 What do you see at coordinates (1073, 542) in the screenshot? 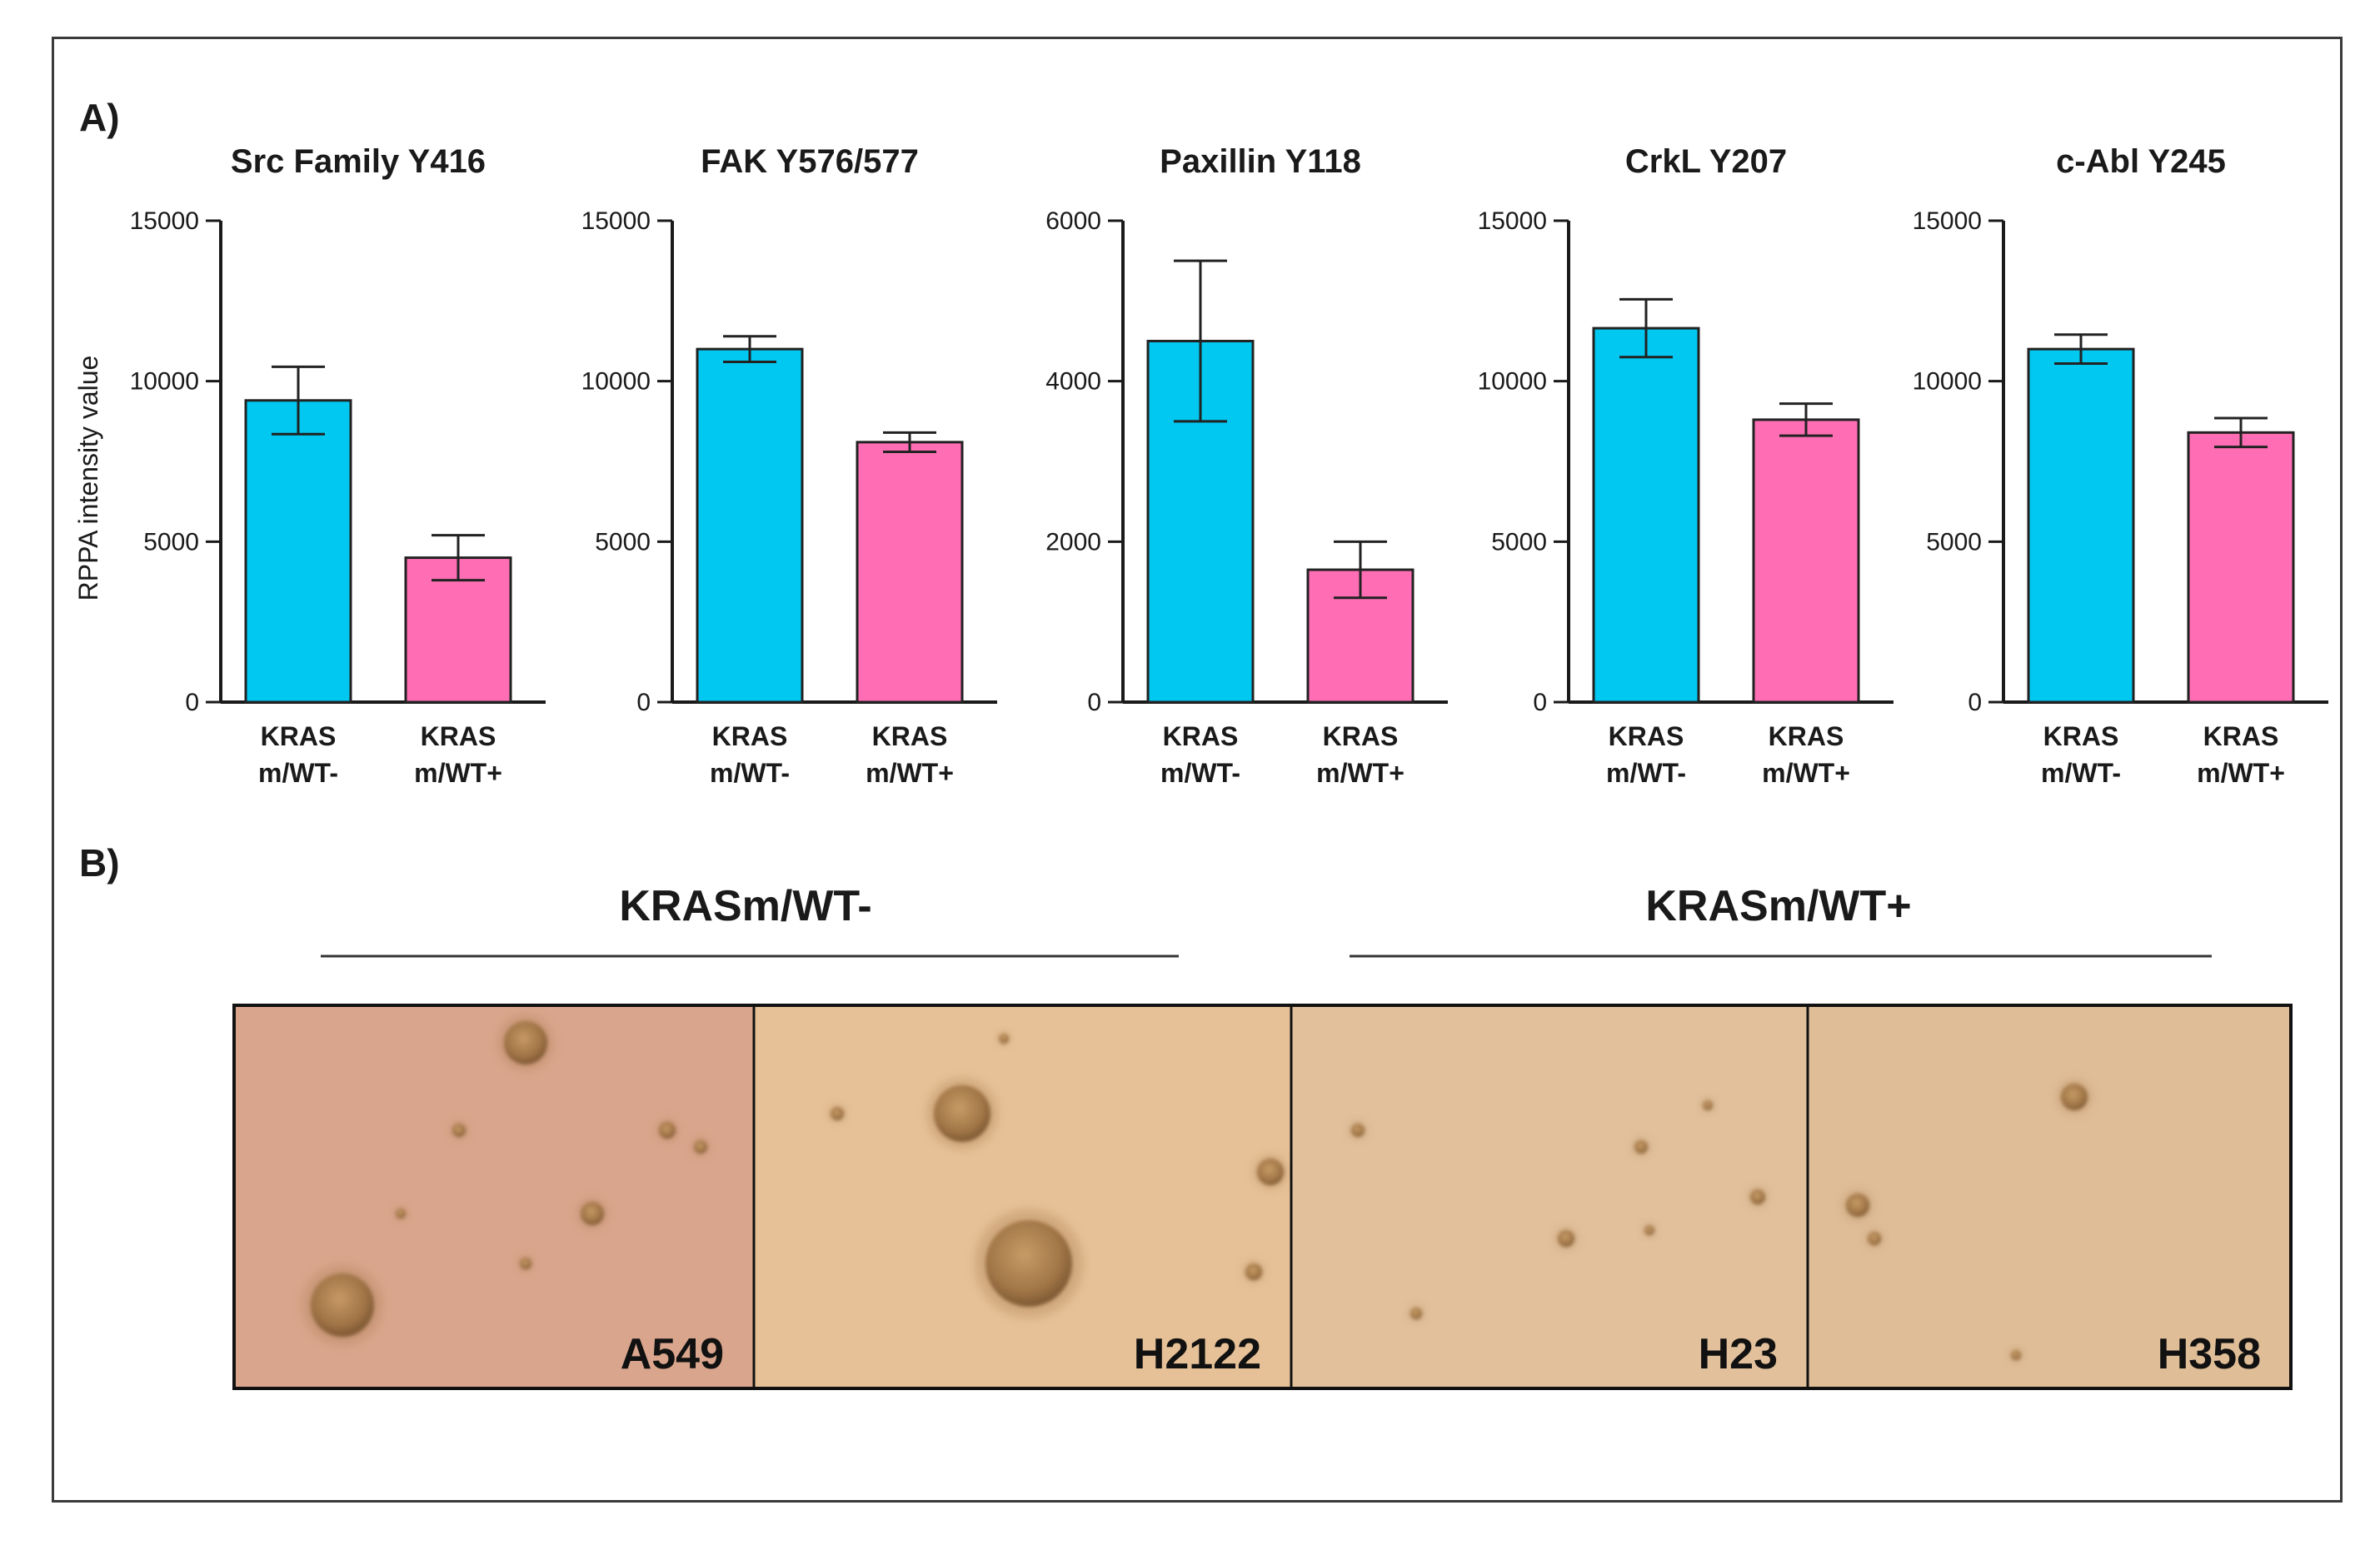
I see `y-tick-label: 2000` at bounding box center [1073, 542].